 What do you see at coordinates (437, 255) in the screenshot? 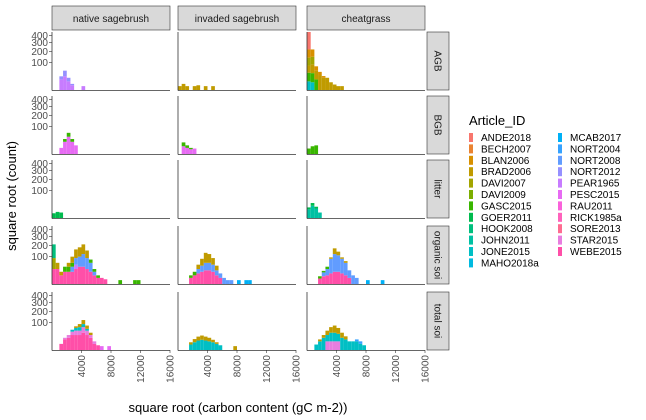
I see `row-strip-label: organic soi` at bounding box center [437, 255].